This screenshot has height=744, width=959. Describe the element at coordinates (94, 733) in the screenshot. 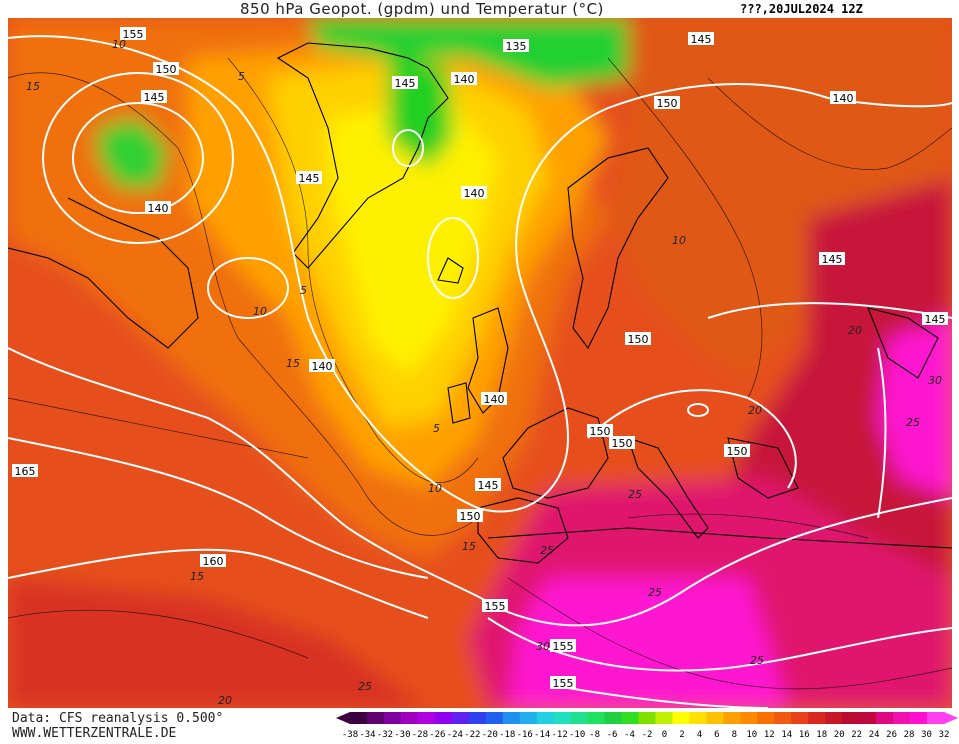

I see `website-label: WWW.WETTERZENTRALE.DE` at that location.